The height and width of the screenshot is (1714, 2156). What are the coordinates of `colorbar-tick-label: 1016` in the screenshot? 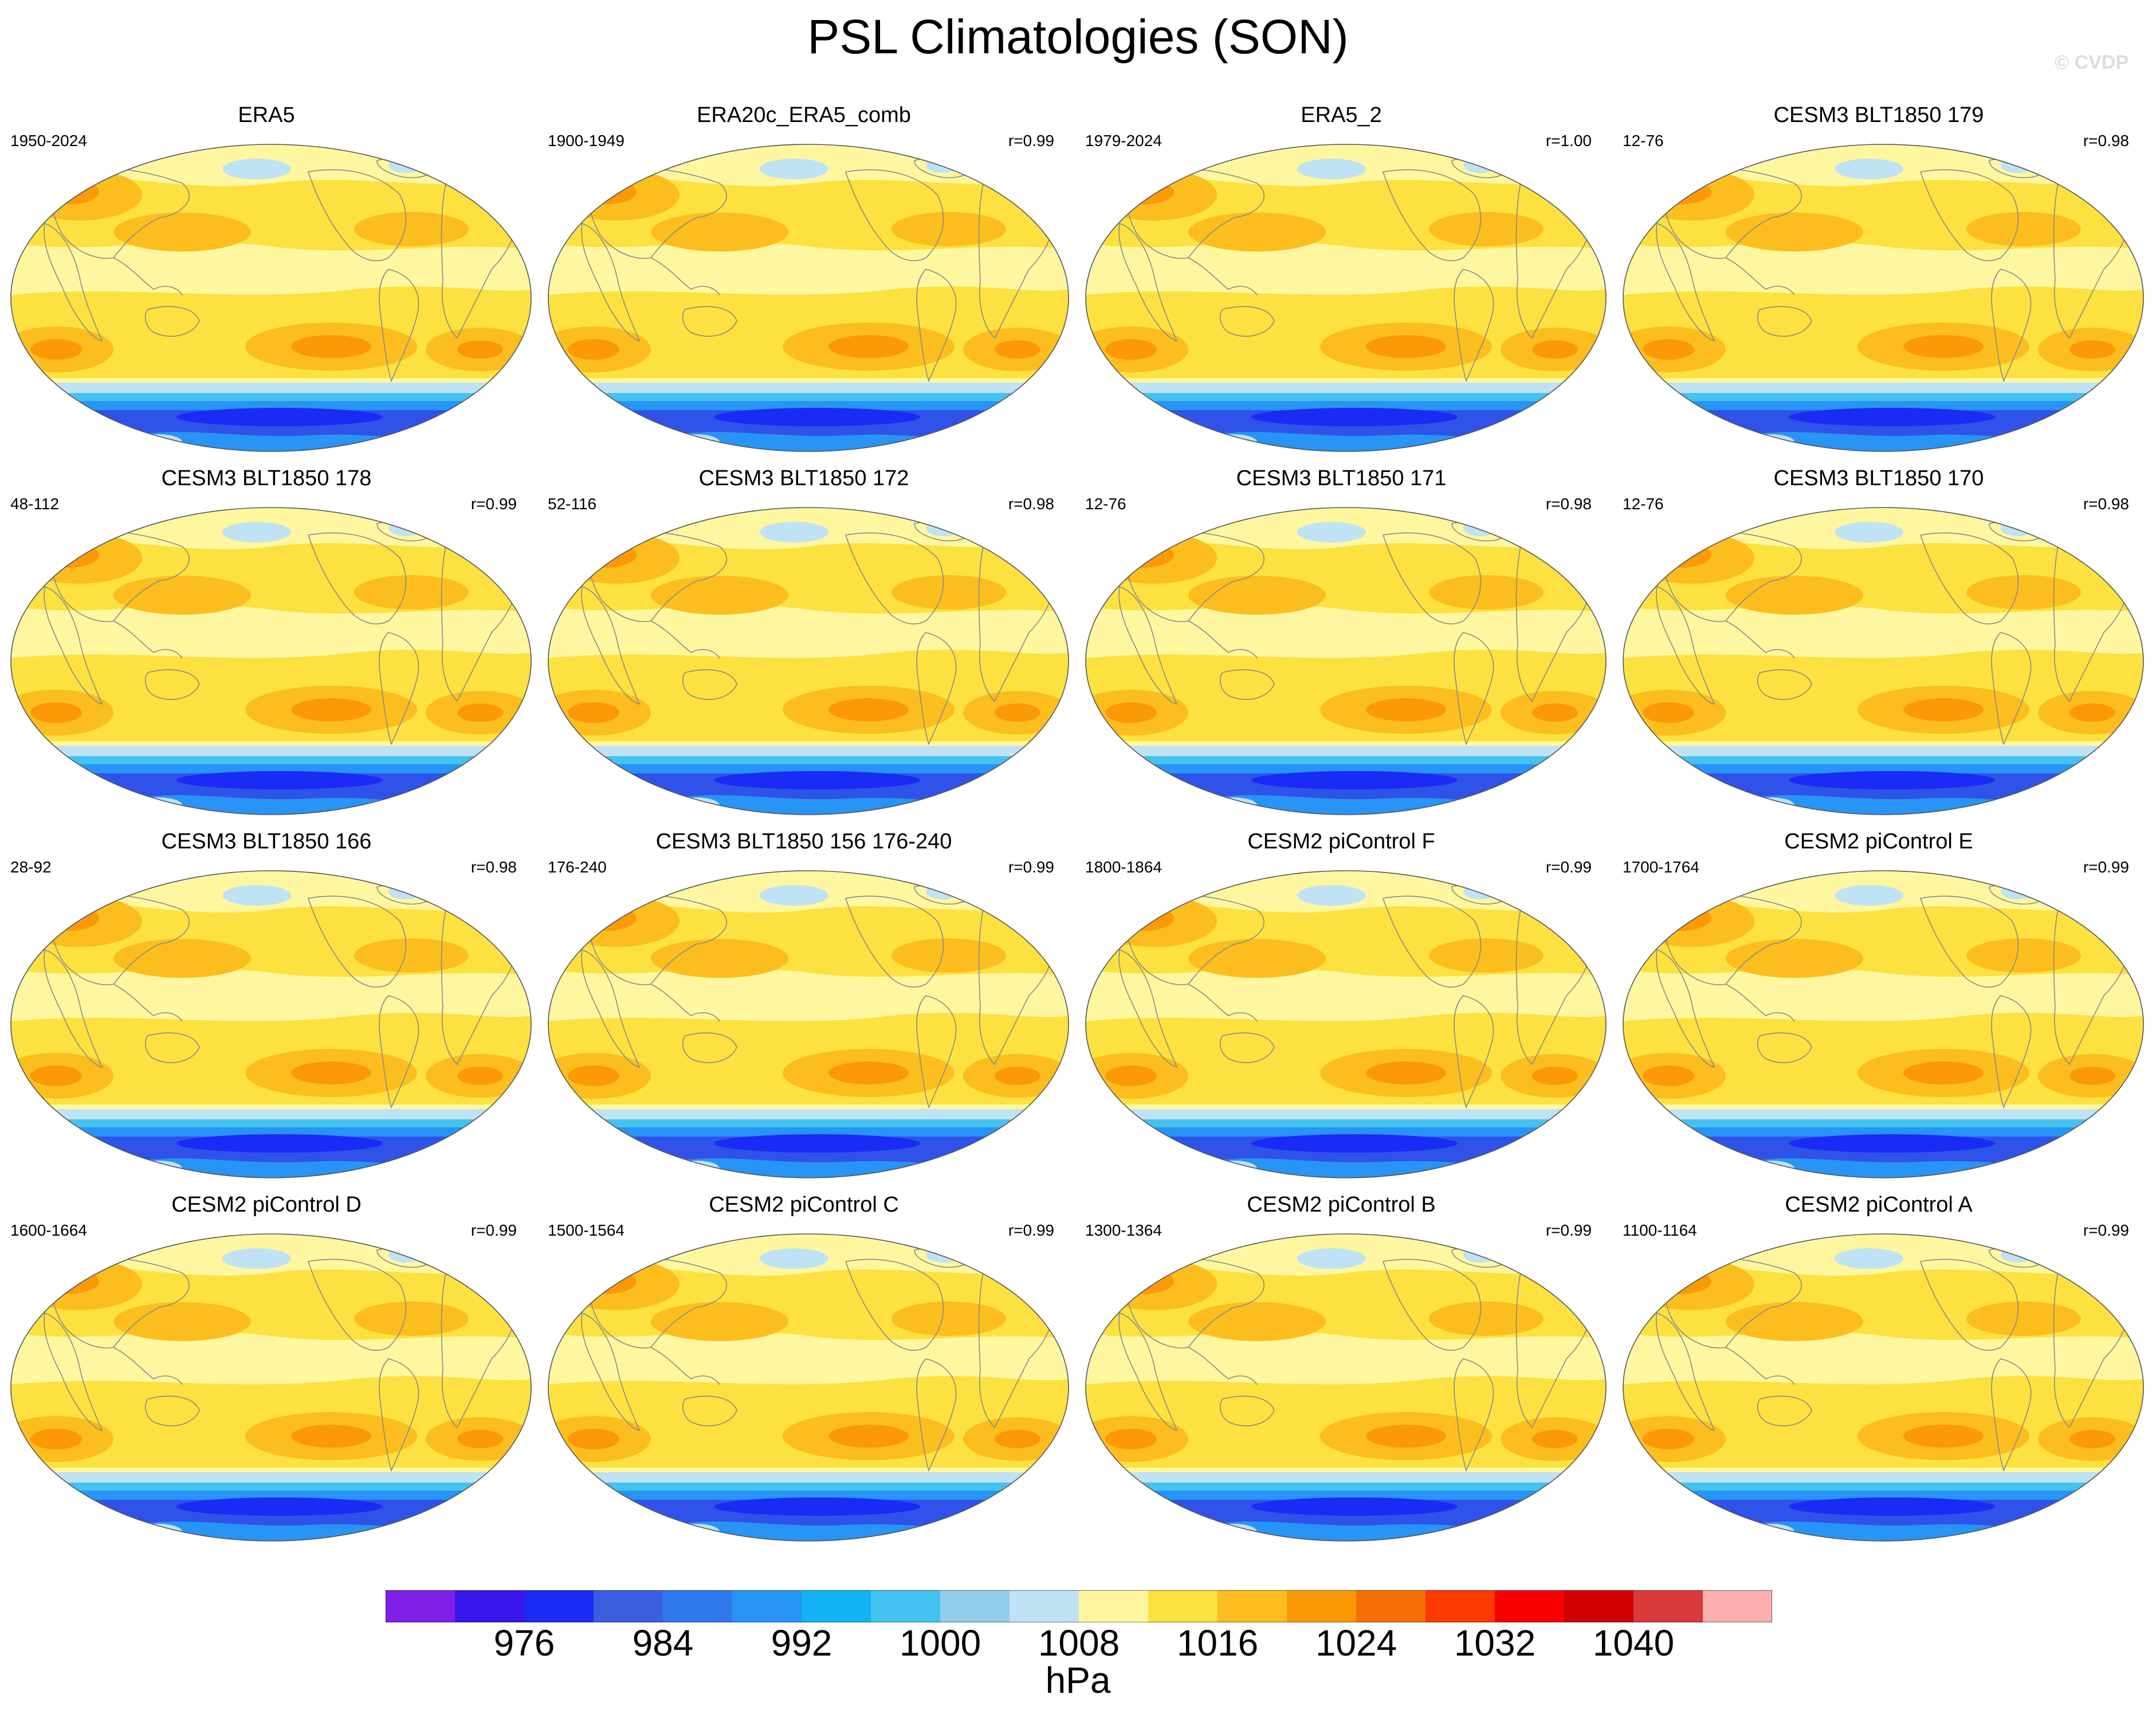 It's located at (1217, 1643).